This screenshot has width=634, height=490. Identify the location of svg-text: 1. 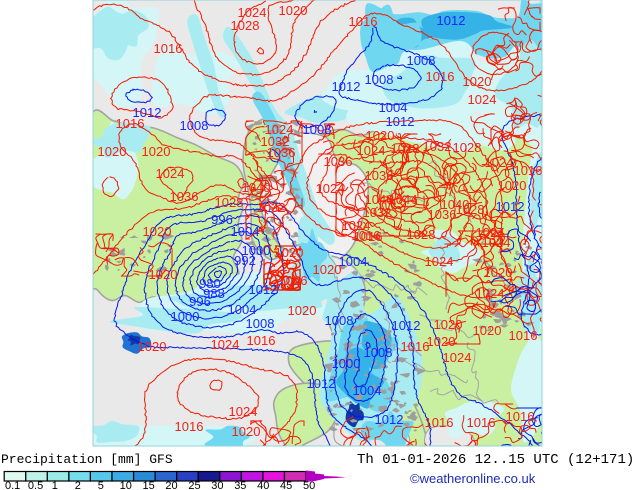
(55, 485).